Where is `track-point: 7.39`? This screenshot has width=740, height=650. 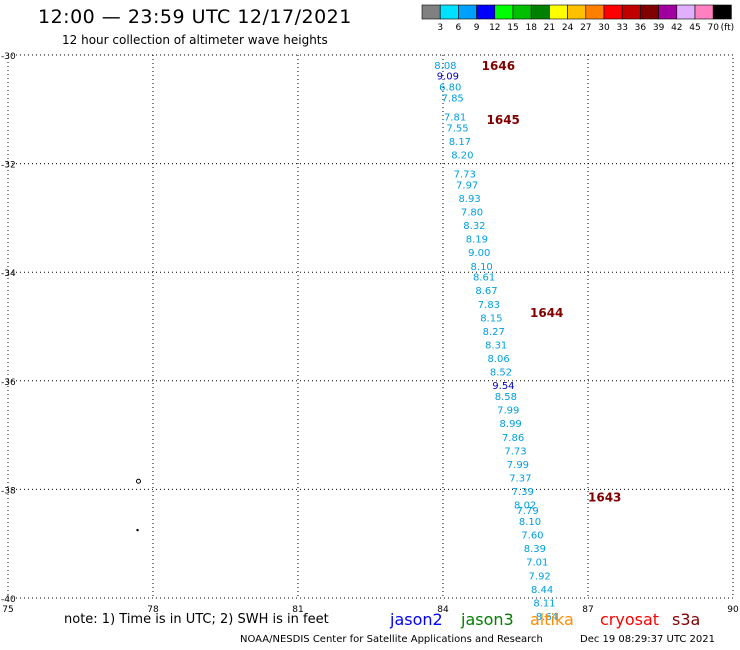
track-point: 7.39 is located at coordinates (523, 492).